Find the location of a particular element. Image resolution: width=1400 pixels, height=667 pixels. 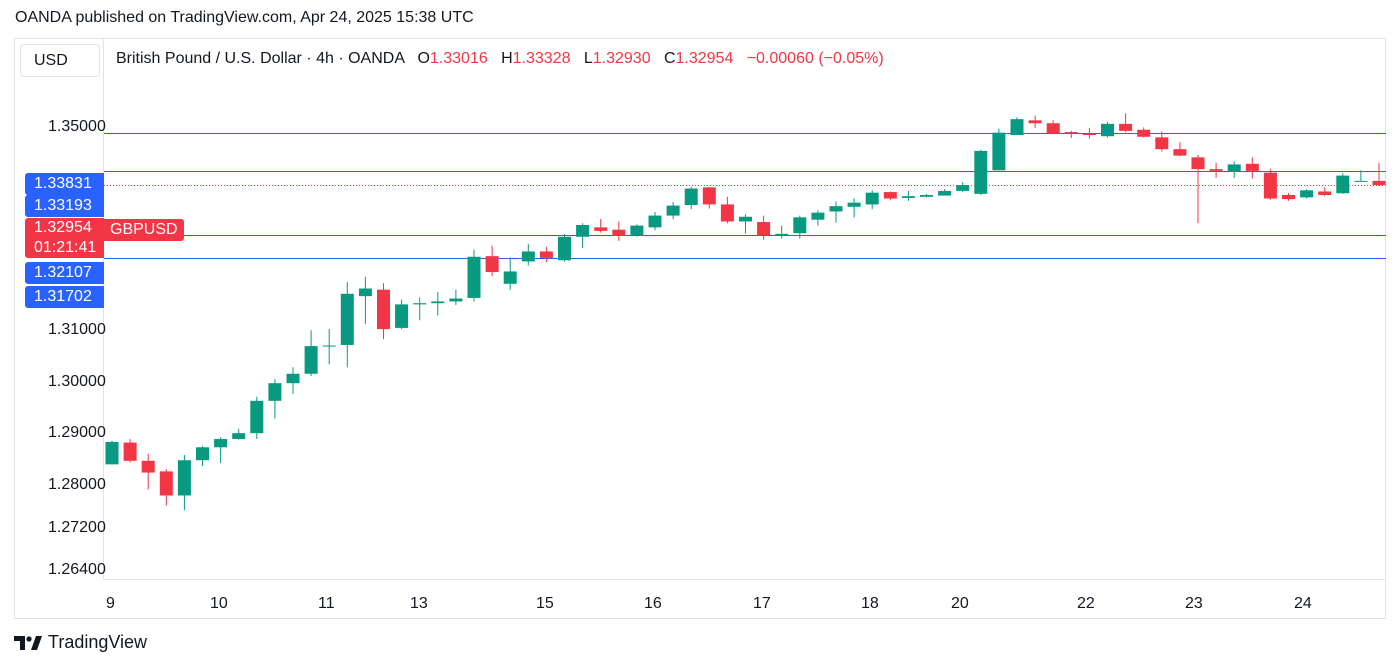

x-tick: 13 is located at coordinates (419, 603).